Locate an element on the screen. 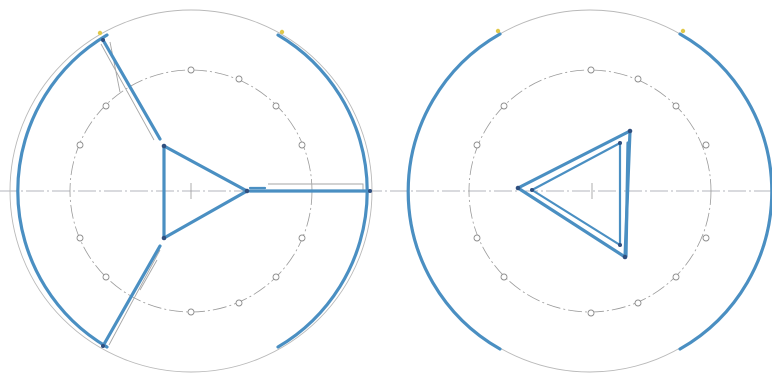 This screenshot has width=772, height=373. right-triangle-outer is located at coordinates (574, 194).